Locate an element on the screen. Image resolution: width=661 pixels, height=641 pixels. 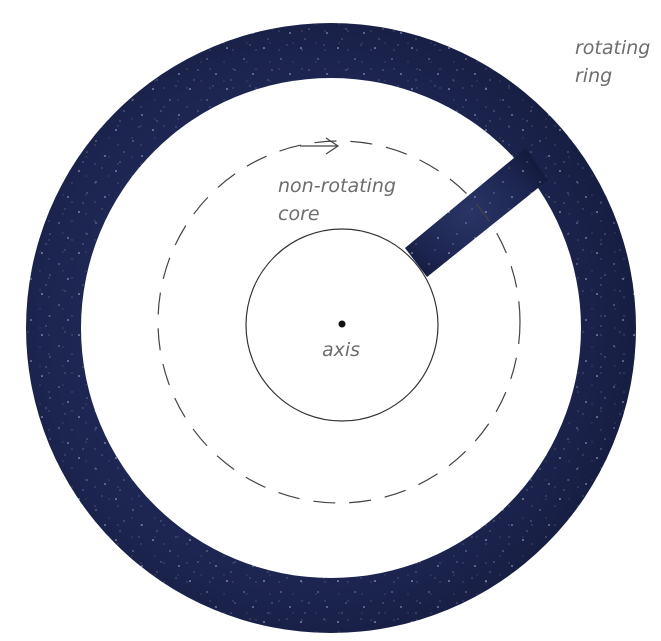
core-label: non-rotating core is located at coordinates (337, 200).